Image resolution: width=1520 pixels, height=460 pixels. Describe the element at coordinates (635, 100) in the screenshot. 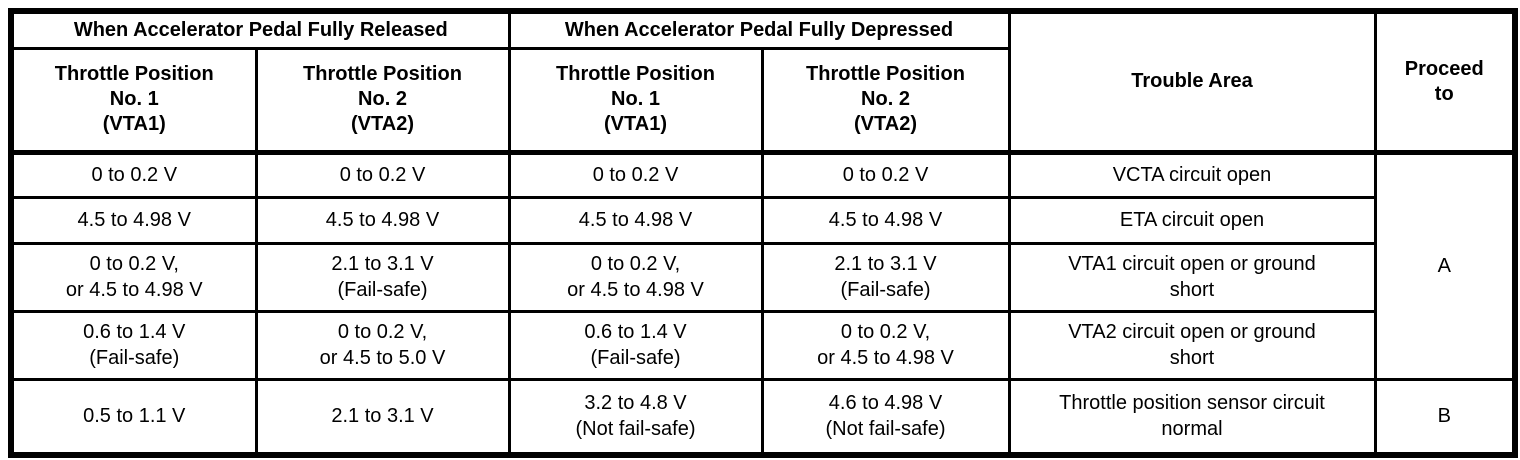

I see `header-depressed-vta1: Throttle Position No. 1 (VTA1)` at that location.